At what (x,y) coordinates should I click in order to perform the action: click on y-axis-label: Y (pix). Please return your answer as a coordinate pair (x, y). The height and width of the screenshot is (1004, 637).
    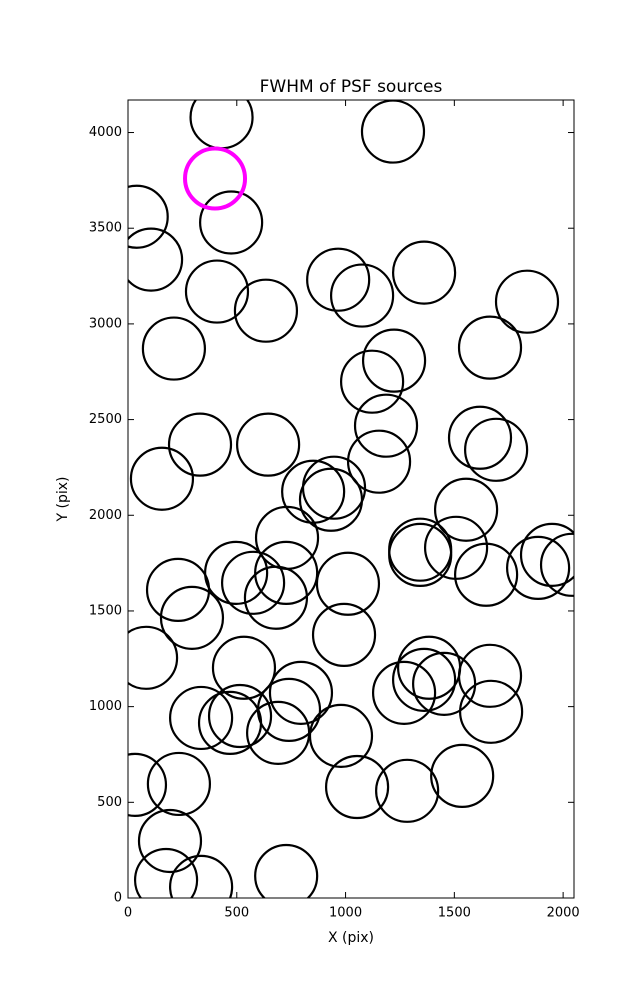
    Looking at the image, I should click on (63, 500).